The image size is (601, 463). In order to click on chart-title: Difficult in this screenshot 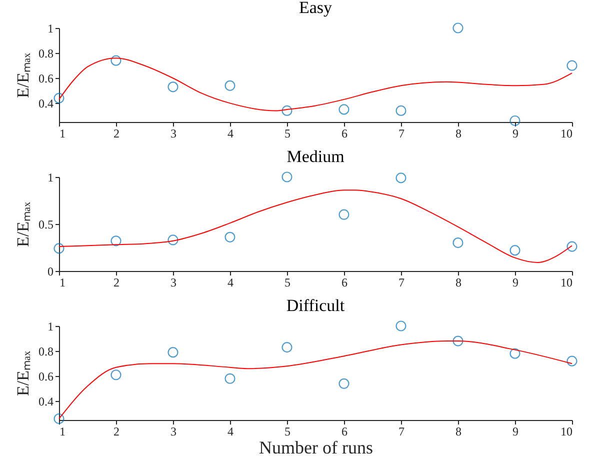, I will do `click(315, 306)`.